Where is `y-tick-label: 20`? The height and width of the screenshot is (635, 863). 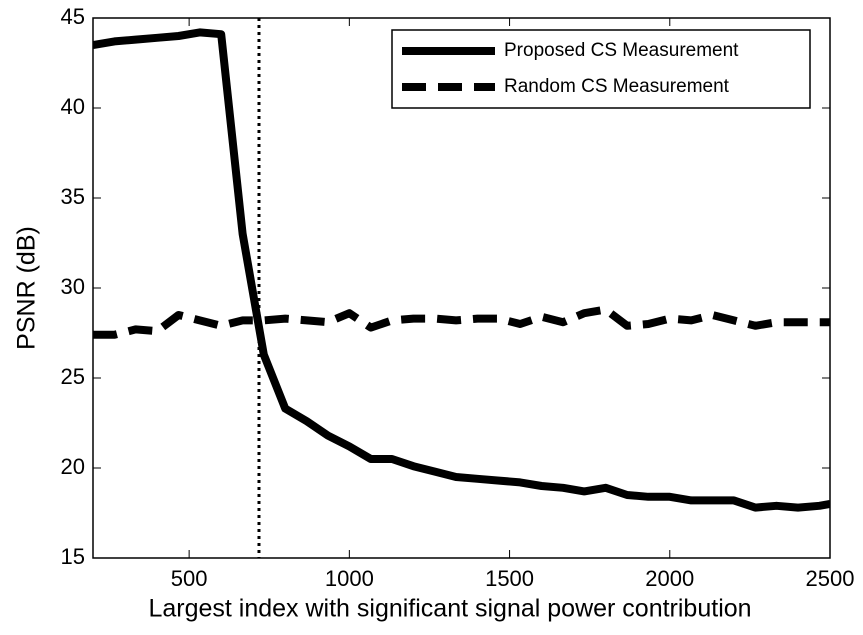 y-tick-label: 20 is located at coordinates (73, 466).